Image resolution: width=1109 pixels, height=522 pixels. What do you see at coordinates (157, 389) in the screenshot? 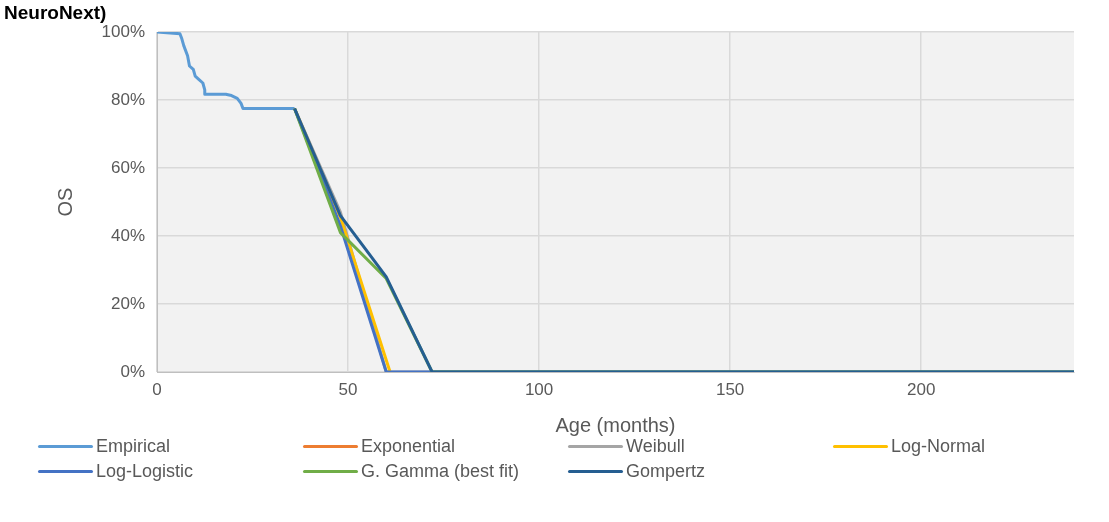
I see `x-tick-label: 0` at bounding box center [157, 389].